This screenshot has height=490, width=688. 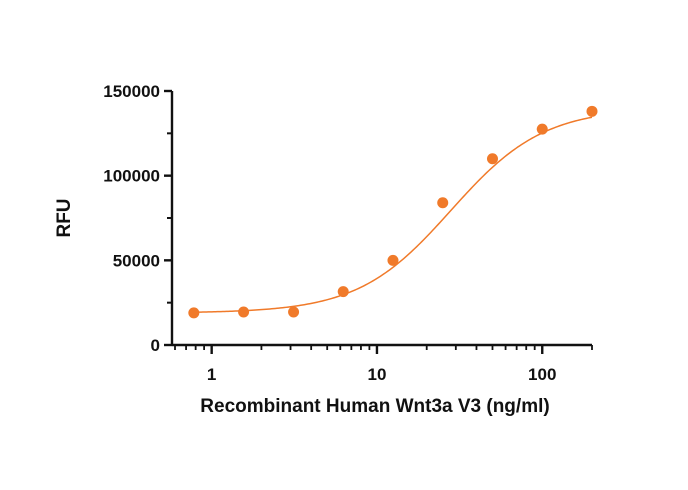 What do you see at coordinates (131, 176) in the screenshot?
I see `y-tick-label: 100000` at bounding box center [131, 176].